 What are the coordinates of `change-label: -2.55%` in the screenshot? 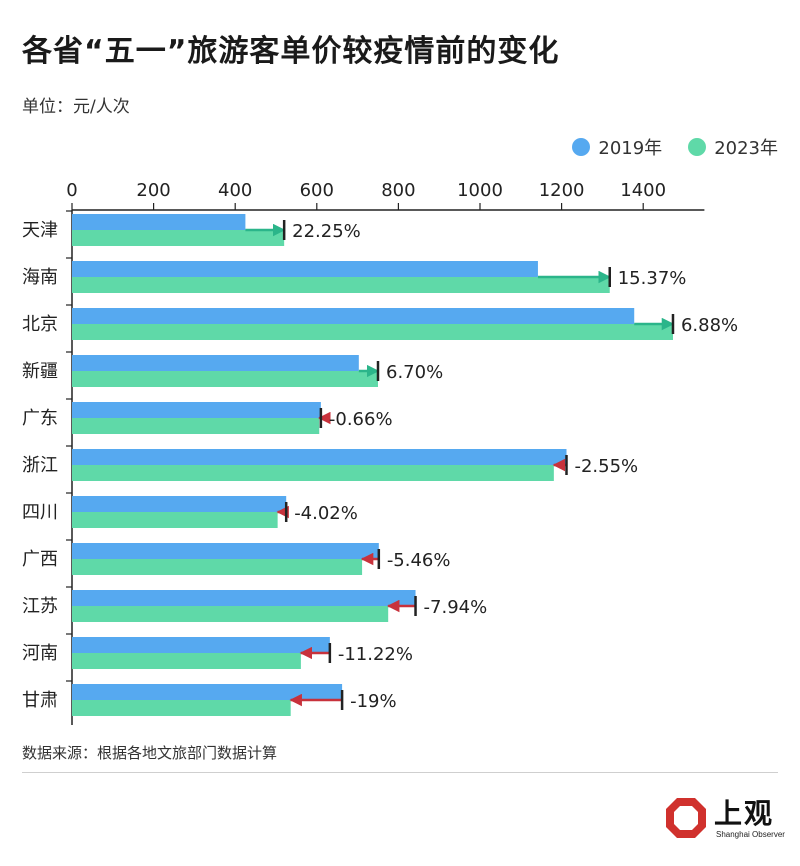 It's located at (606, 466).